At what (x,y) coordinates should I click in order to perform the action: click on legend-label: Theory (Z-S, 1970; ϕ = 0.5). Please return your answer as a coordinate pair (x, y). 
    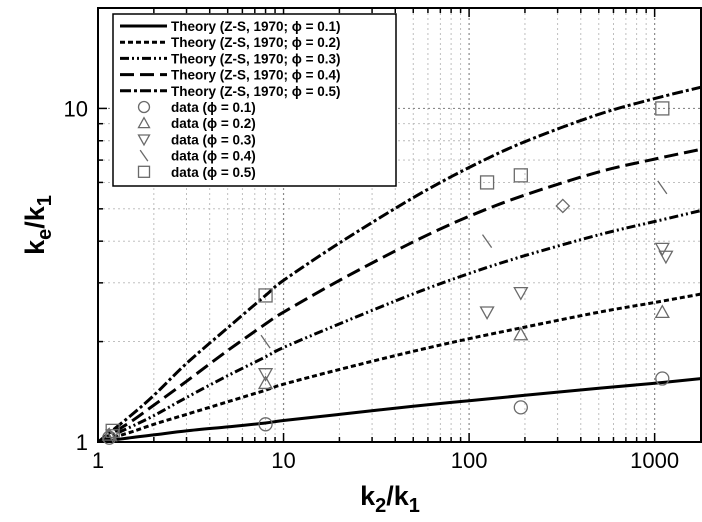
    Looking at the image, I should click on (256, 91).